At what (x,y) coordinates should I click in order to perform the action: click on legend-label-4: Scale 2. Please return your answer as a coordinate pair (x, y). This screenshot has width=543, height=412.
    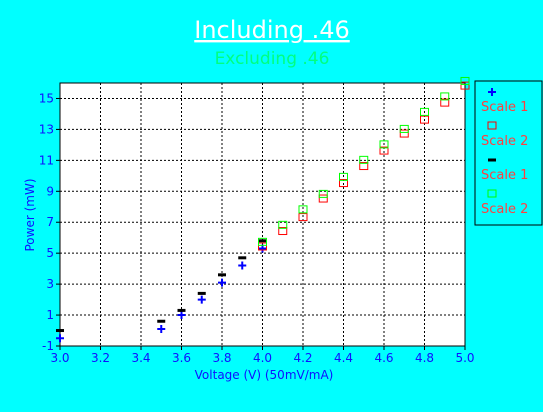
    Looking at the image, I should click on (504, 209).